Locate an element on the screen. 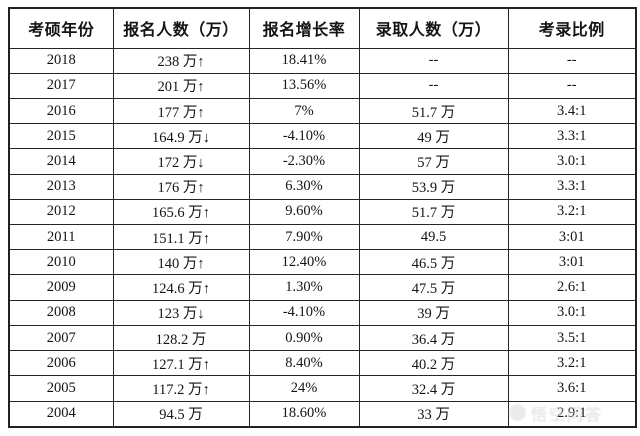  cell-year: 2006 is located at coordinates (61, 363).